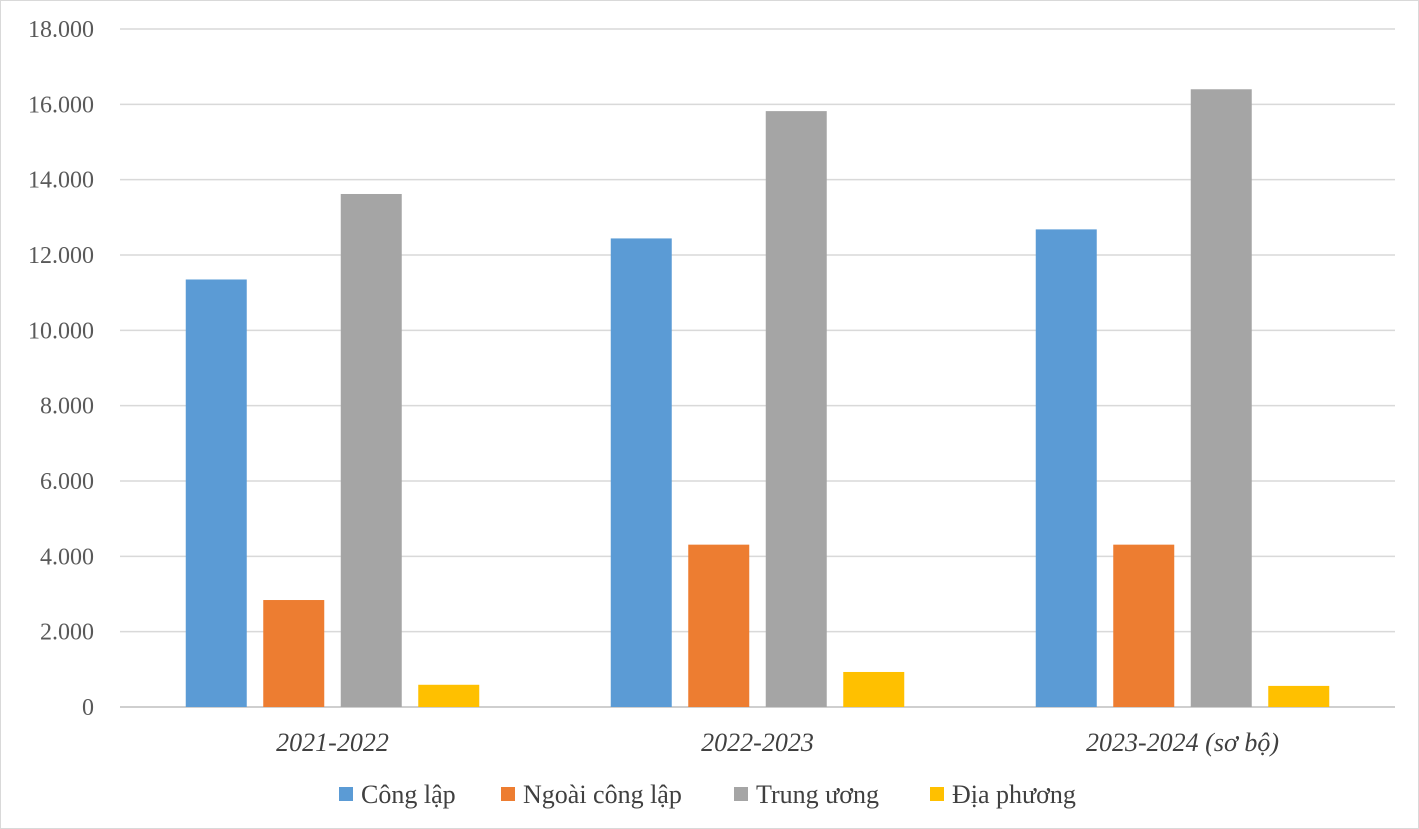  I want to click on legend-label: Công lập, so click(408, 794).